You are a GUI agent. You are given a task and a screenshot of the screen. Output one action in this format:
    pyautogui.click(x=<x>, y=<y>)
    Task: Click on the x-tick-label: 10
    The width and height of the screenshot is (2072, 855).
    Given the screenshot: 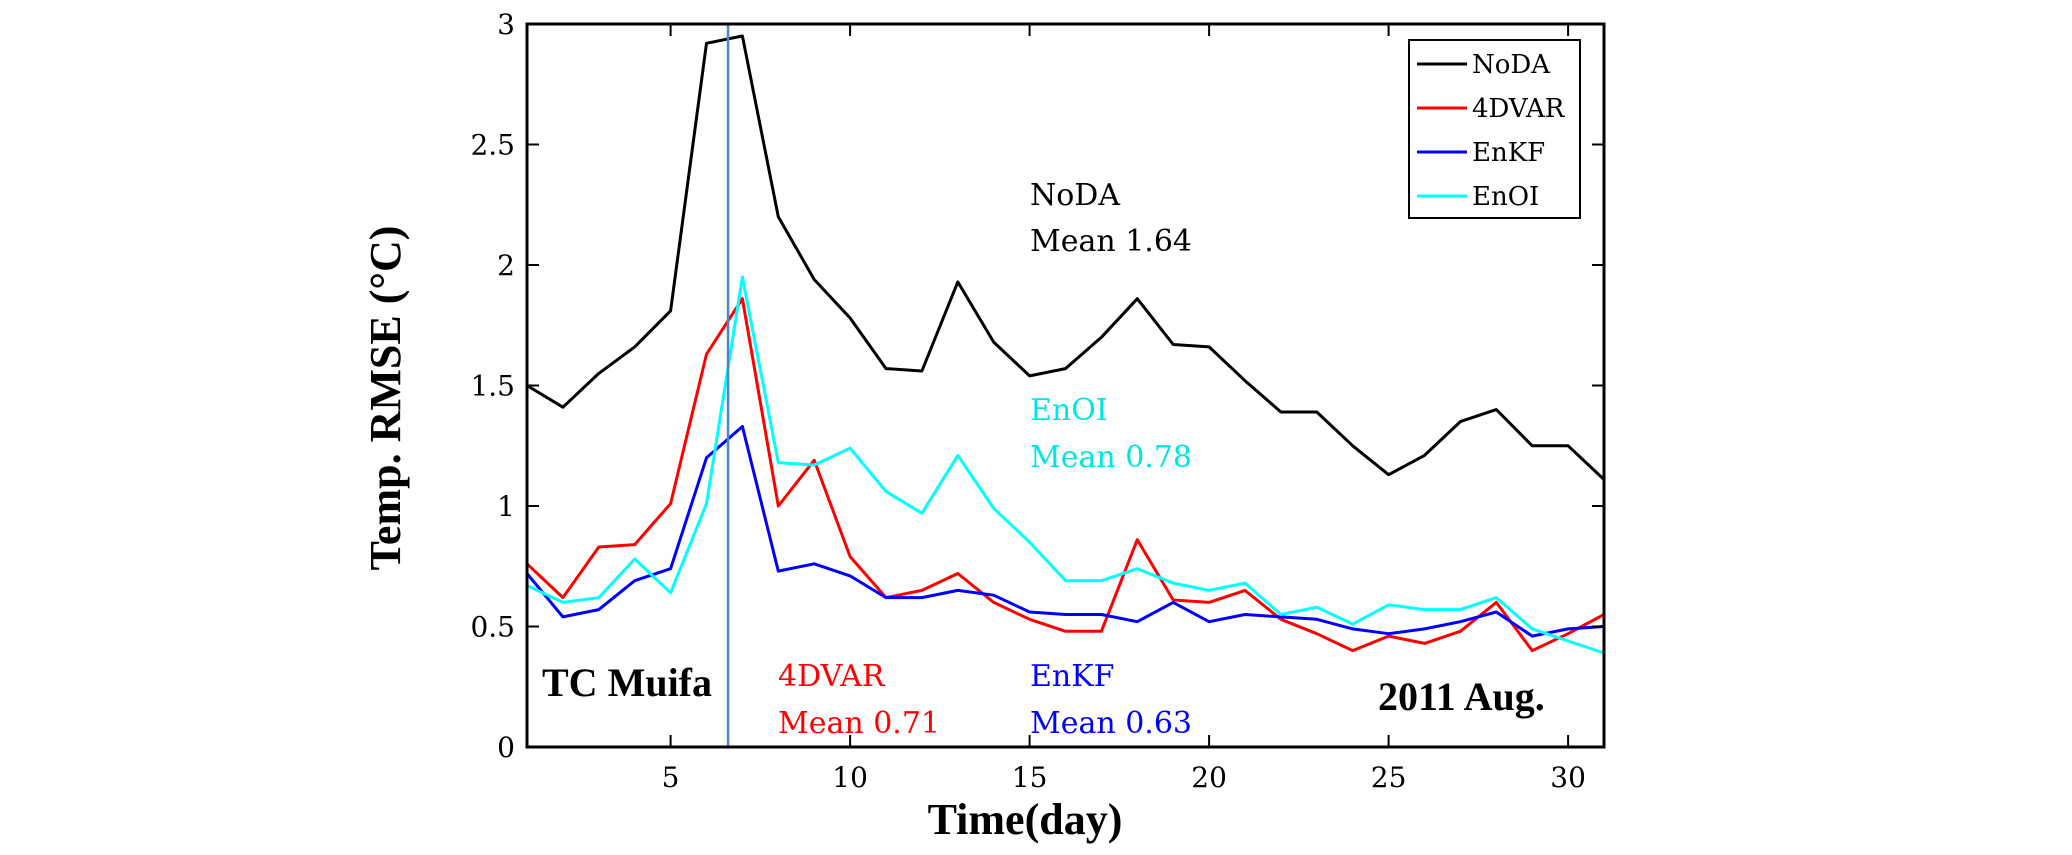 What is the action you would take?
    pyautogui.click(x=850, y=777)
    